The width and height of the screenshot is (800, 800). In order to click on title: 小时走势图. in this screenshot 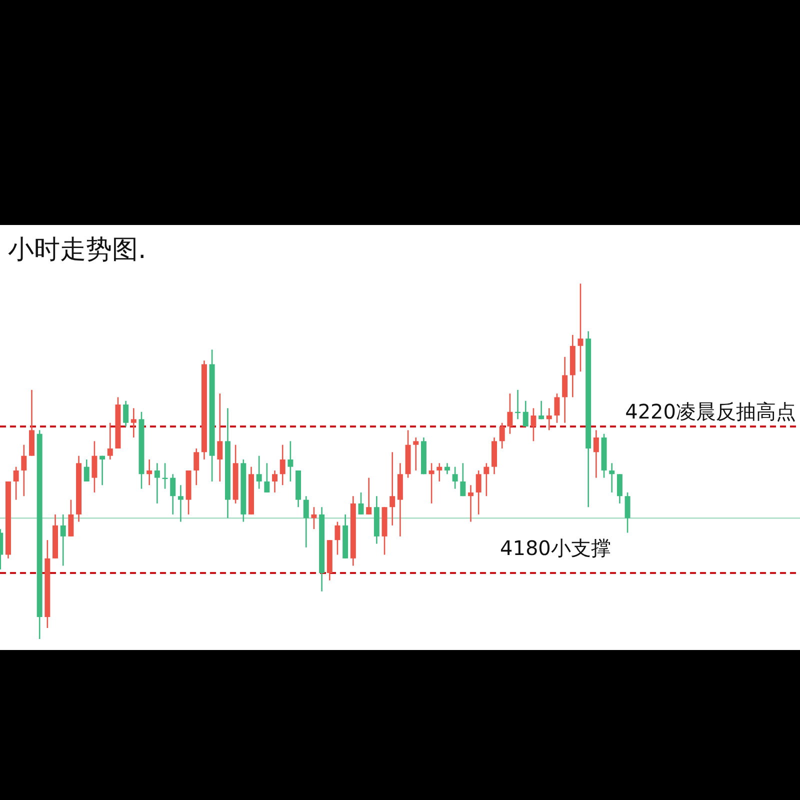, I will do `click(77, 250)`.